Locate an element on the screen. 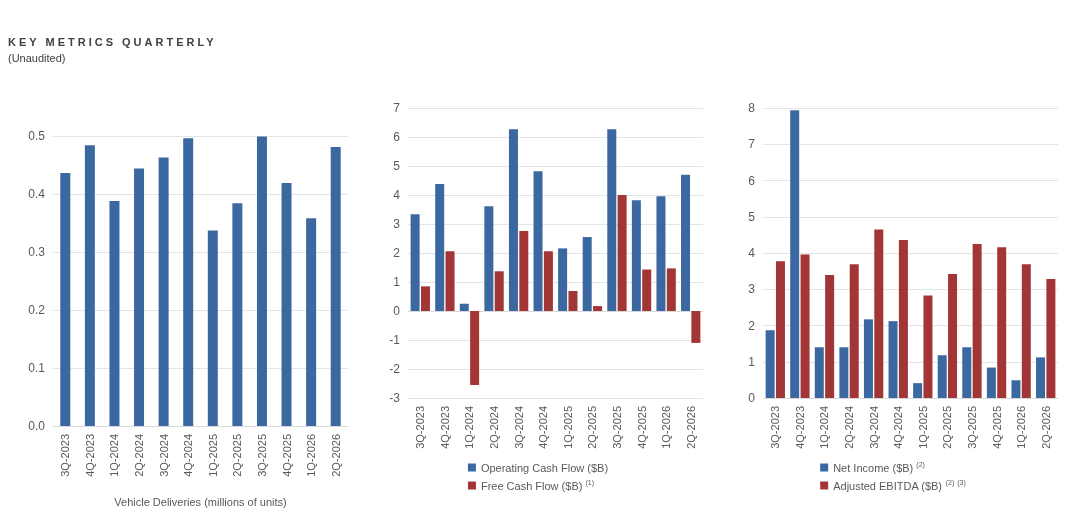 The width and height of the screenshot is (1080, 514). y-tick-label: 3 is located at coordinates (397, 224).